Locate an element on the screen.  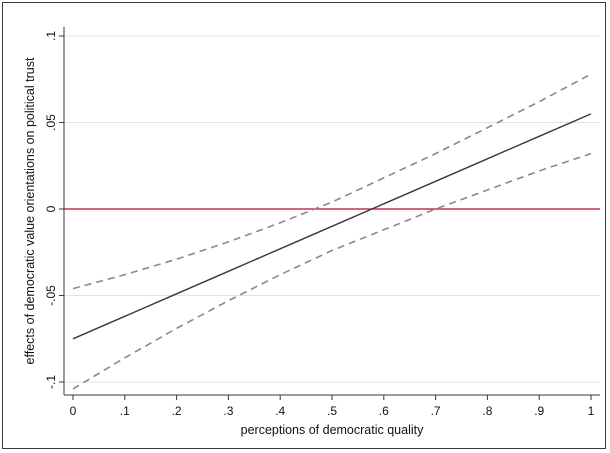
x-tick-label: .6 is located at coordinates (384, 411).